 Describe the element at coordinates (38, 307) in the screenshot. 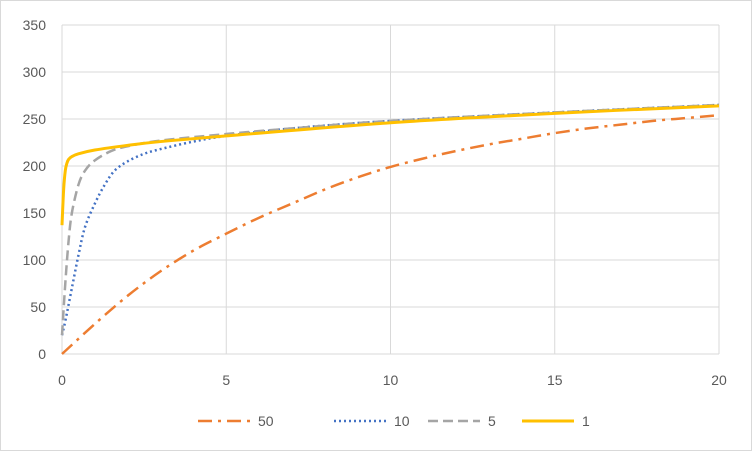

I see `y-tick-label: 50` at that location.